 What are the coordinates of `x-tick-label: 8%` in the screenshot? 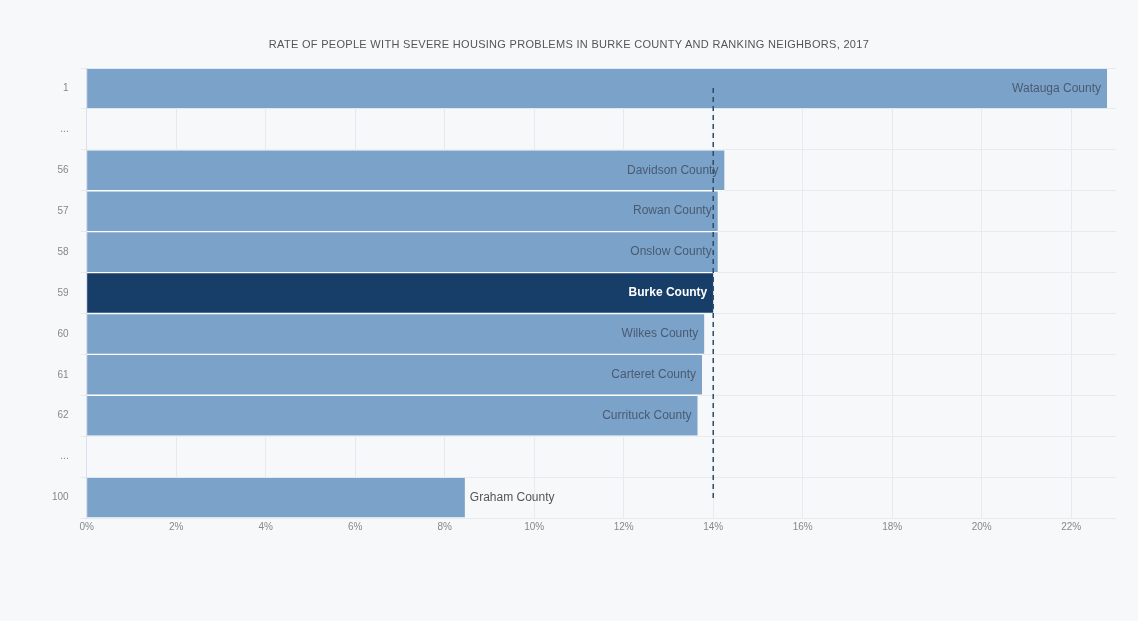 It's located at (445, 526).